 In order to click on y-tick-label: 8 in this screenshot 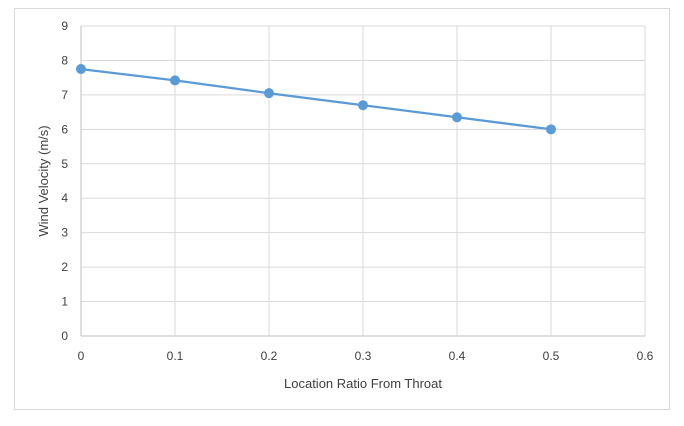, I will do `click(64, 60)`.